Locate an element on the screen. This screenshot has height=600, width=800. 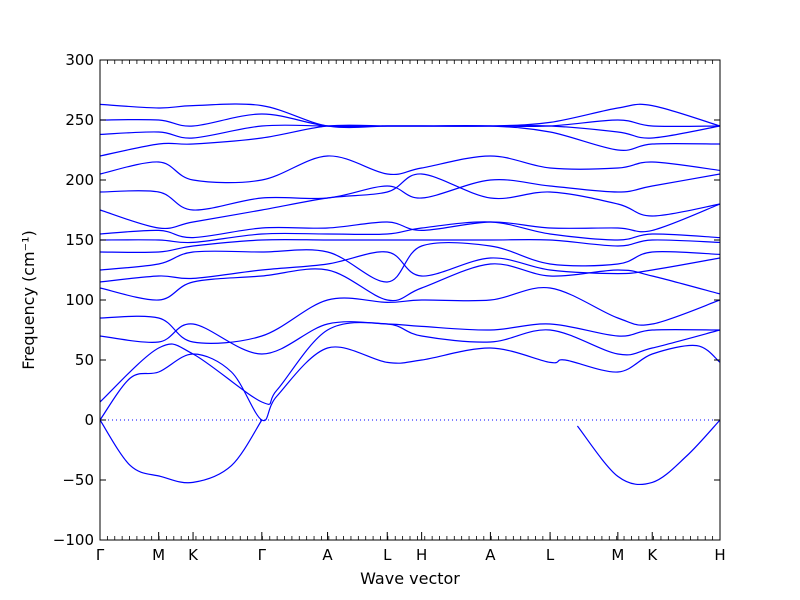
y-tick-label: 300 is located at coordinates (79, 60).